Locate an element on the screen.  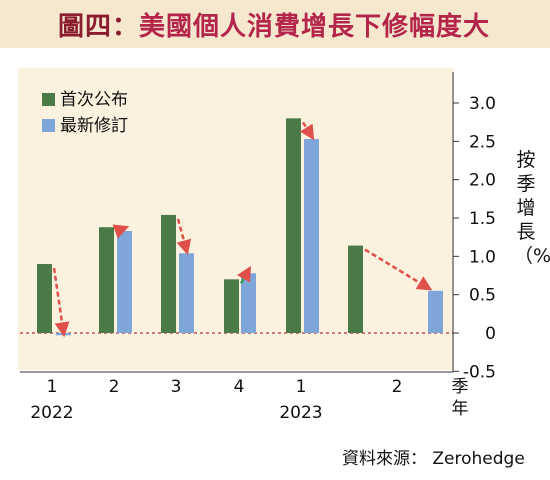
y-tick-label: -0.5 is located at coordinates (479, 372).